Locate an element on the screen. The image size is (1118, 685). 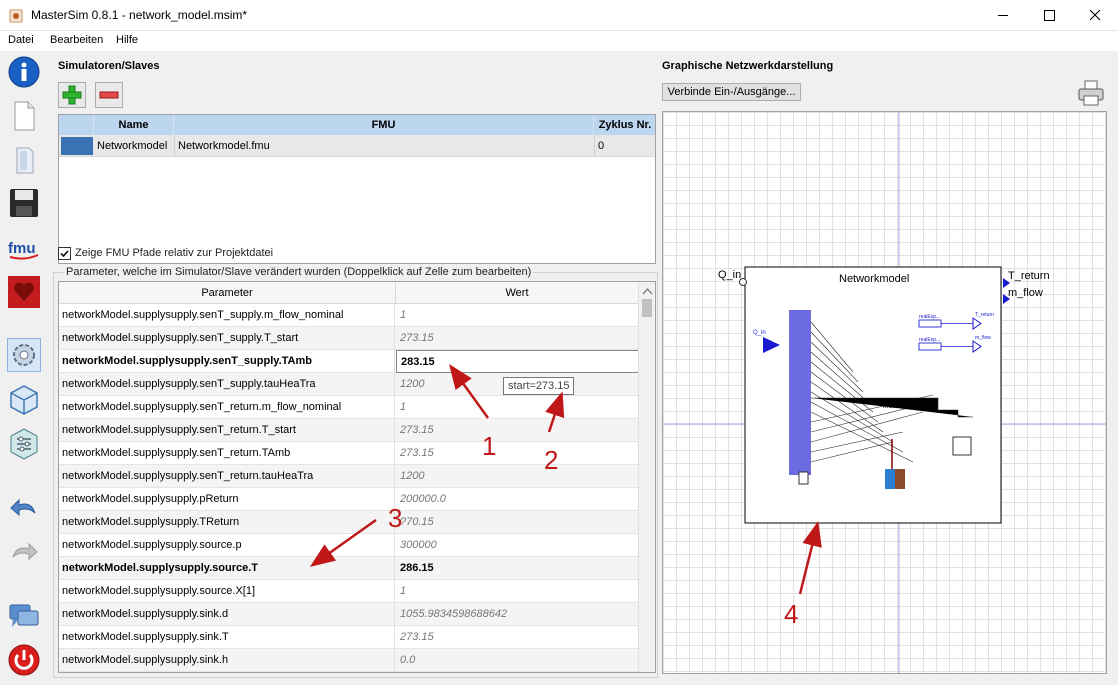
parameter-value: 1055.9834598688642 is located at coordinates (454, 614).